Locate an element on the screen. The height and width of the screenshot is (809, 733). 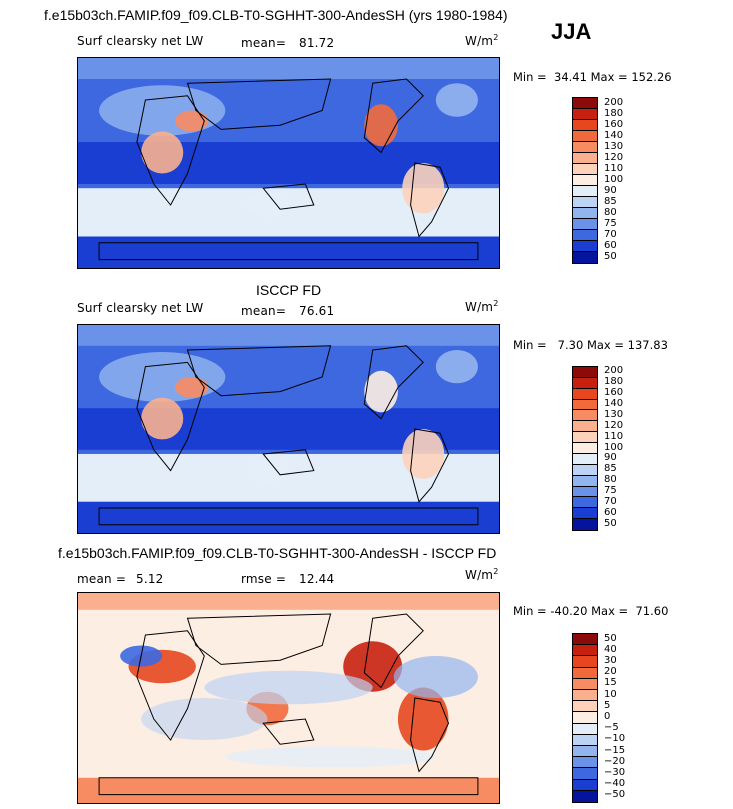
colorbar-tick-label: −10 is located at coordinates (615, 739).